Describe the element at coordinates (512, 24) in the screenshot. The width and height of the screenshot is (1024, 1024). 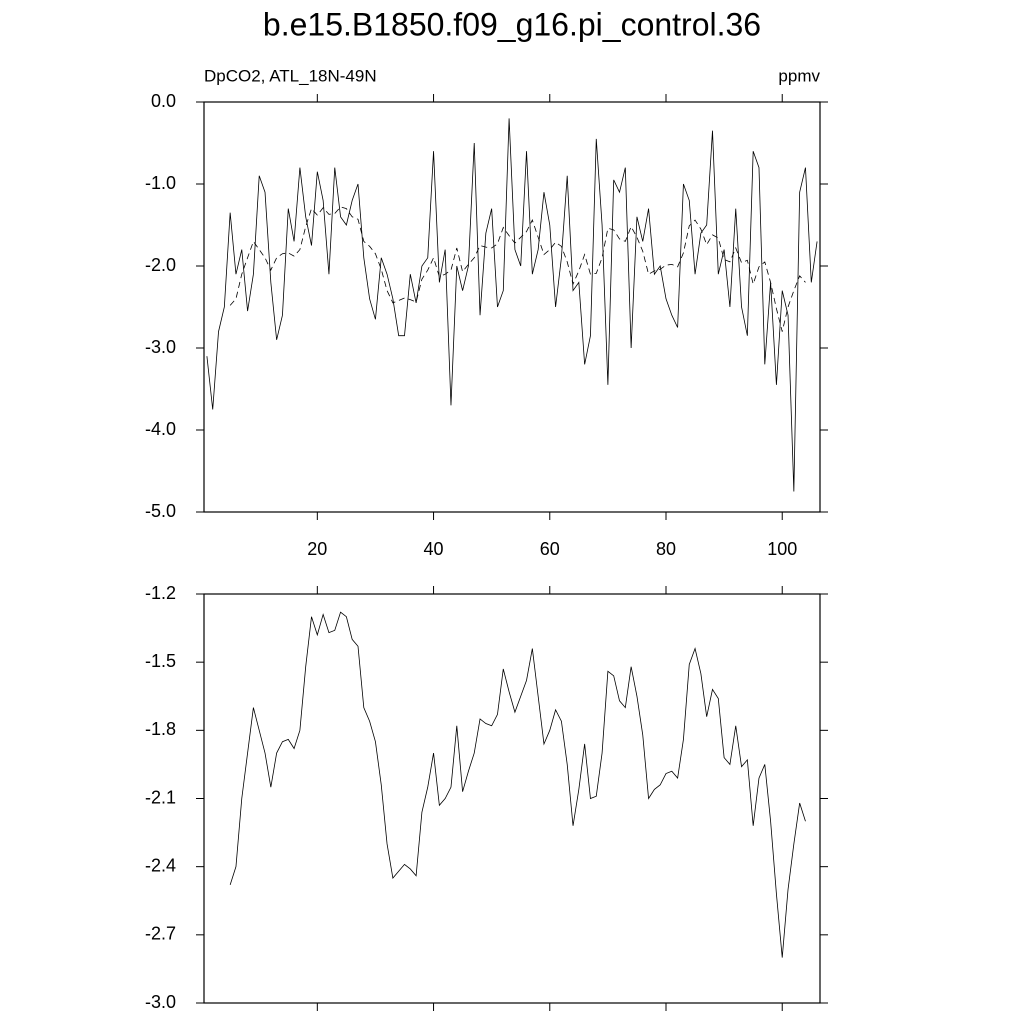
I see `chart-title: b.e15.B1850.f09_g16.pi_control.36` at that location.